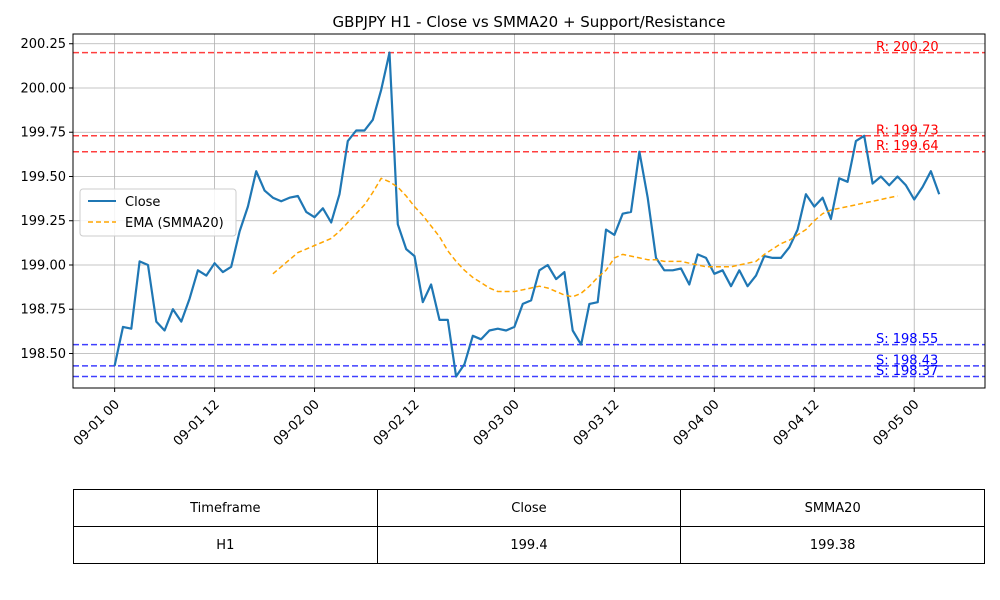  What do you see at coordinates (907, 360) in the screenshot?
I see `support-level-label: S: 198.43` at bounding box center [907, 360].